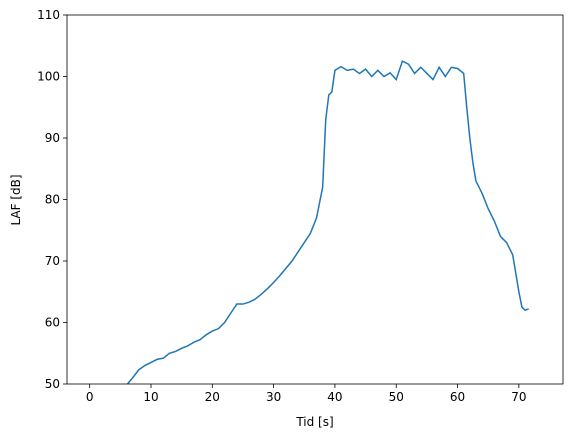 This screenshot has width=571, height=442. I want to click on y-tick-label: 90, so click(52, 138).